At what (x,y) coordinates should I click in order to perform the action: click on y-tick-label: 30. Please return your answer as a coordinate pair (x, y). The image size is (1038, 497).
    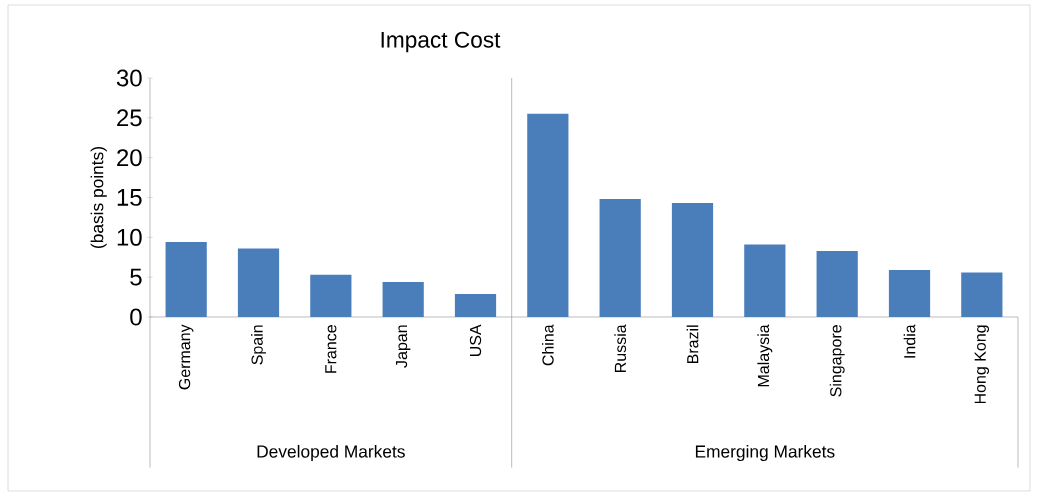
    Looking at the image, I should click on (129, 78).